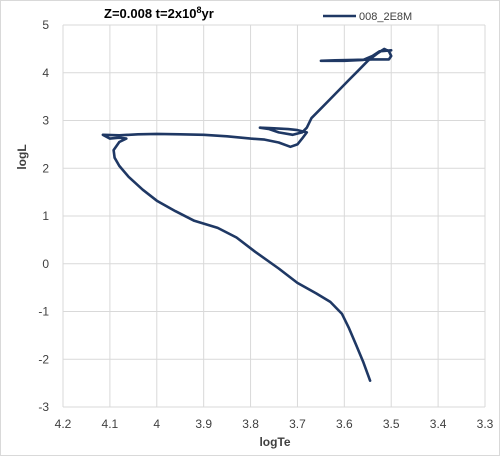 The image size is (500, 456). What do you see at coordinates (43, 359) in the screenshot?
I see `y-tick-label: -2` at bounding box center [43, 359].